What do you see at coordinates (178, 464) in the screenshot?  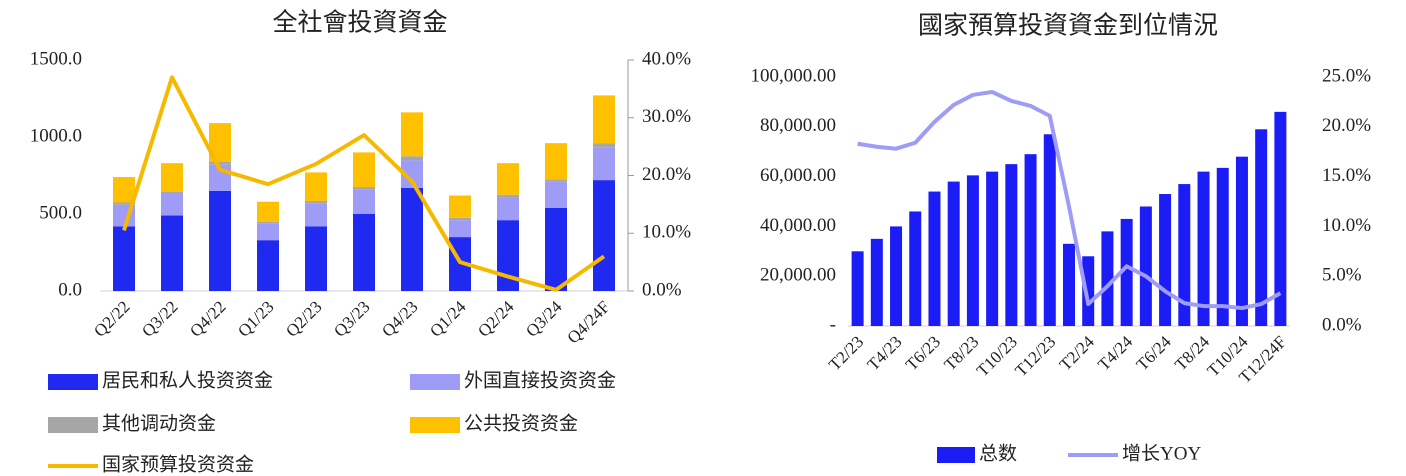 I see `legend-label: 国家预算投资资金` at bounding box center [178, 464].